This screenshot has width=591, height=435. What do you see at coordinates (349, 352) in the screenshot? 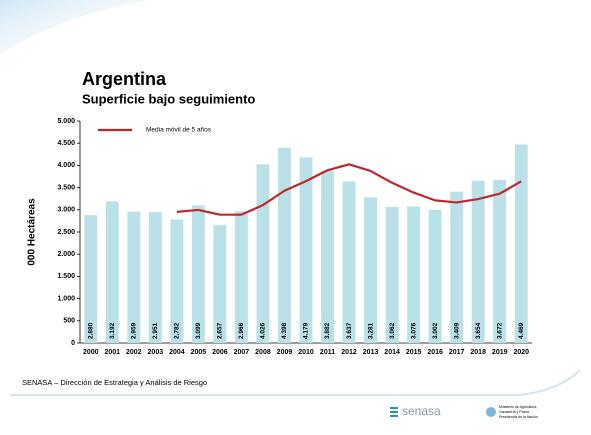
I see `x-tick-label: 2012` at bounding box center [349, 352].